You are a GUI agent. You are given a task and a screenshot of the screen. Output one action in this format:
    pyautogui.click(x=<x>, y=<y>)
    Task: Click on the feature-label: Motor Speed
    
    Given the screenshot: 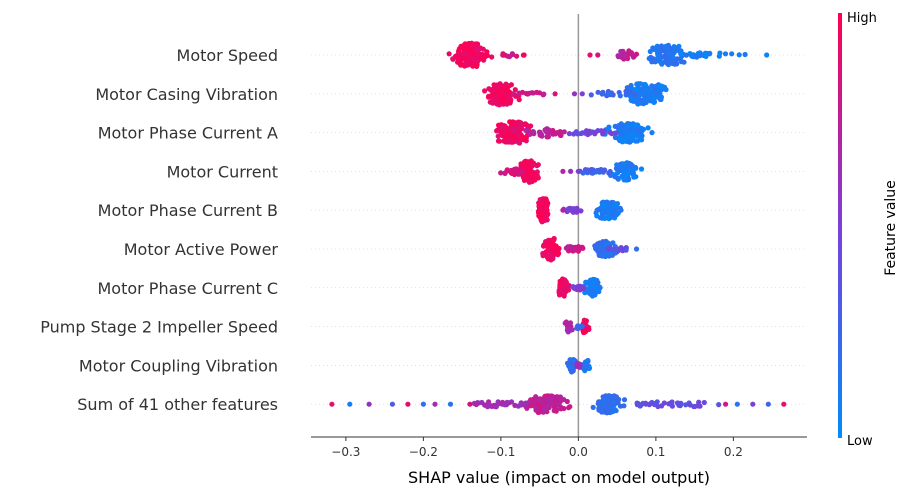 What is the action you would take?
    pyautogui.click(x=227, y=55)
    